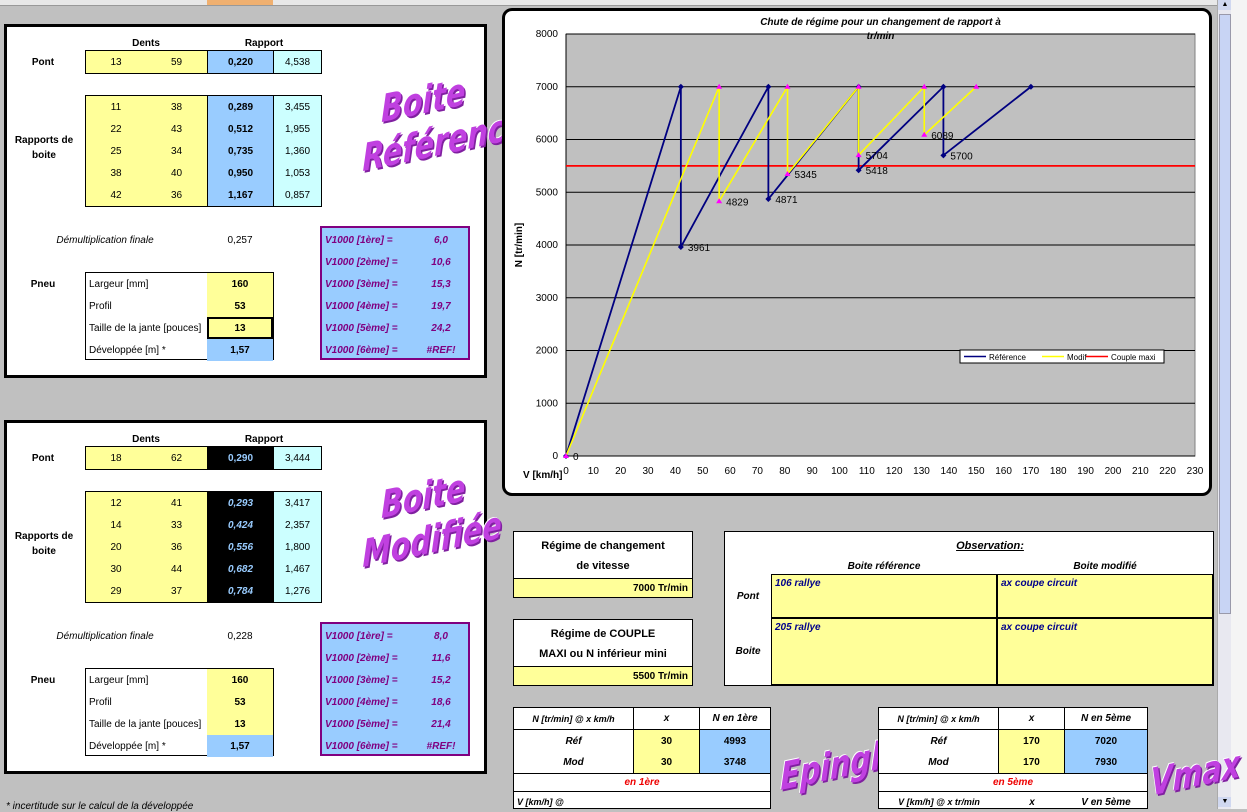 This screenshot has width=1247, height=812. I want to click on data-label-6: 5704, so click(877, 156).